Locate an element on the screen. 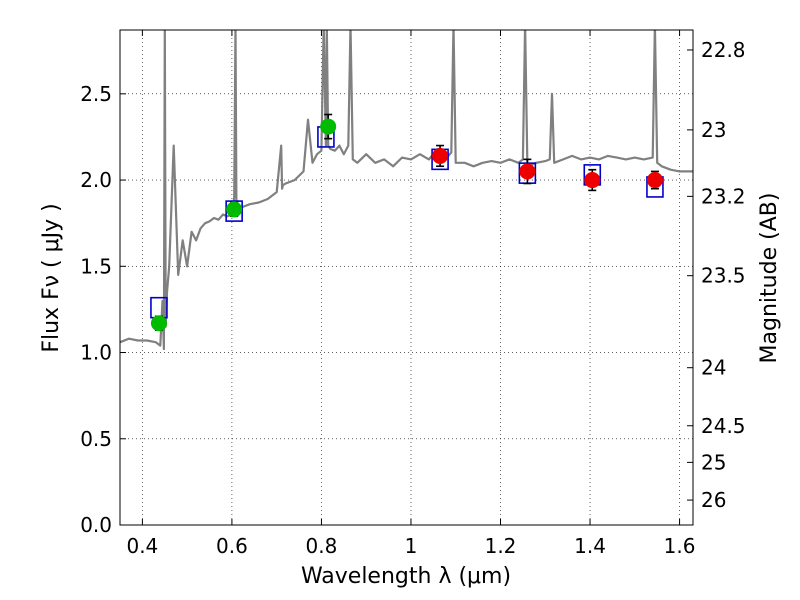 This screenshot has width=800, height=600. y2-tick-label: 22.8 is located at coordinates (723, 50).